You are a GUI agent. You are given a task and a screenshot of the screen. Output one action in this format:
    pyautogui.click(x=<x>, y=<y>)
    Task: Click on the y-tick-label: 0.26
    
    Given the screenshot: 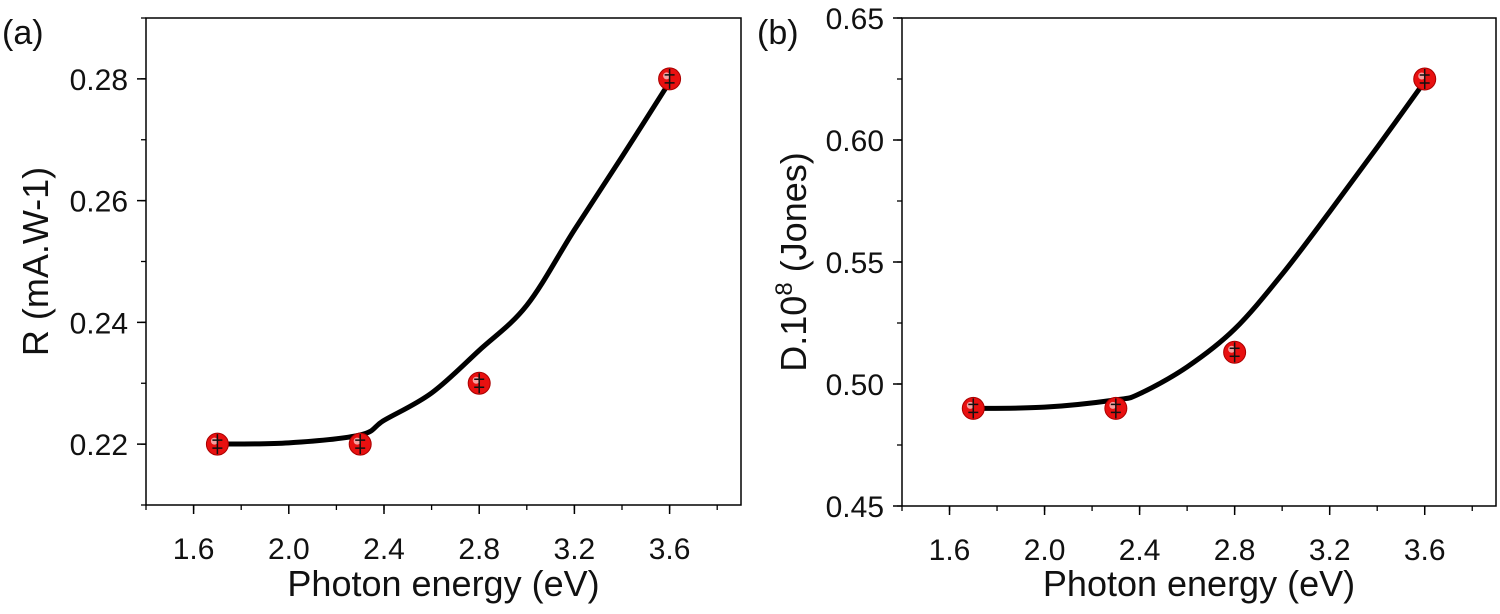 What is the action you would take?
    pyautogui.click(x=99, y=202)
    